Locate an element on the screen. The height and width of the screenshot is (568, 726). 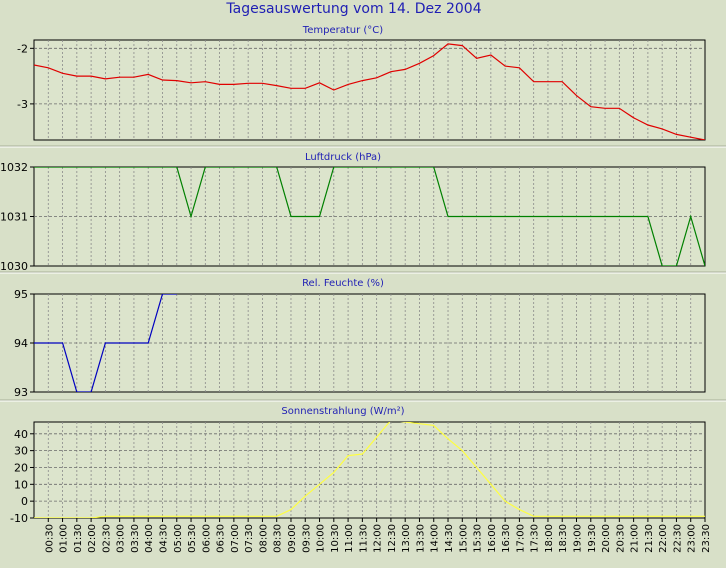
x-tick-label: 15:30 is located at coordinates (478, 538).